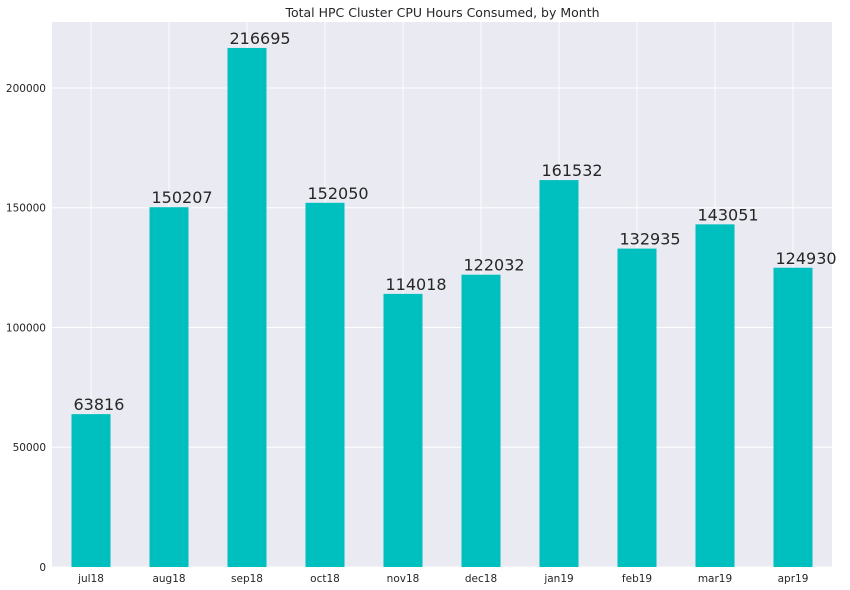 The image size is (850, 590). What do you see at coordinates (325, 579) in the screenshot?
I see `x-tick-label: oct18` at bounding box center [325, 579].